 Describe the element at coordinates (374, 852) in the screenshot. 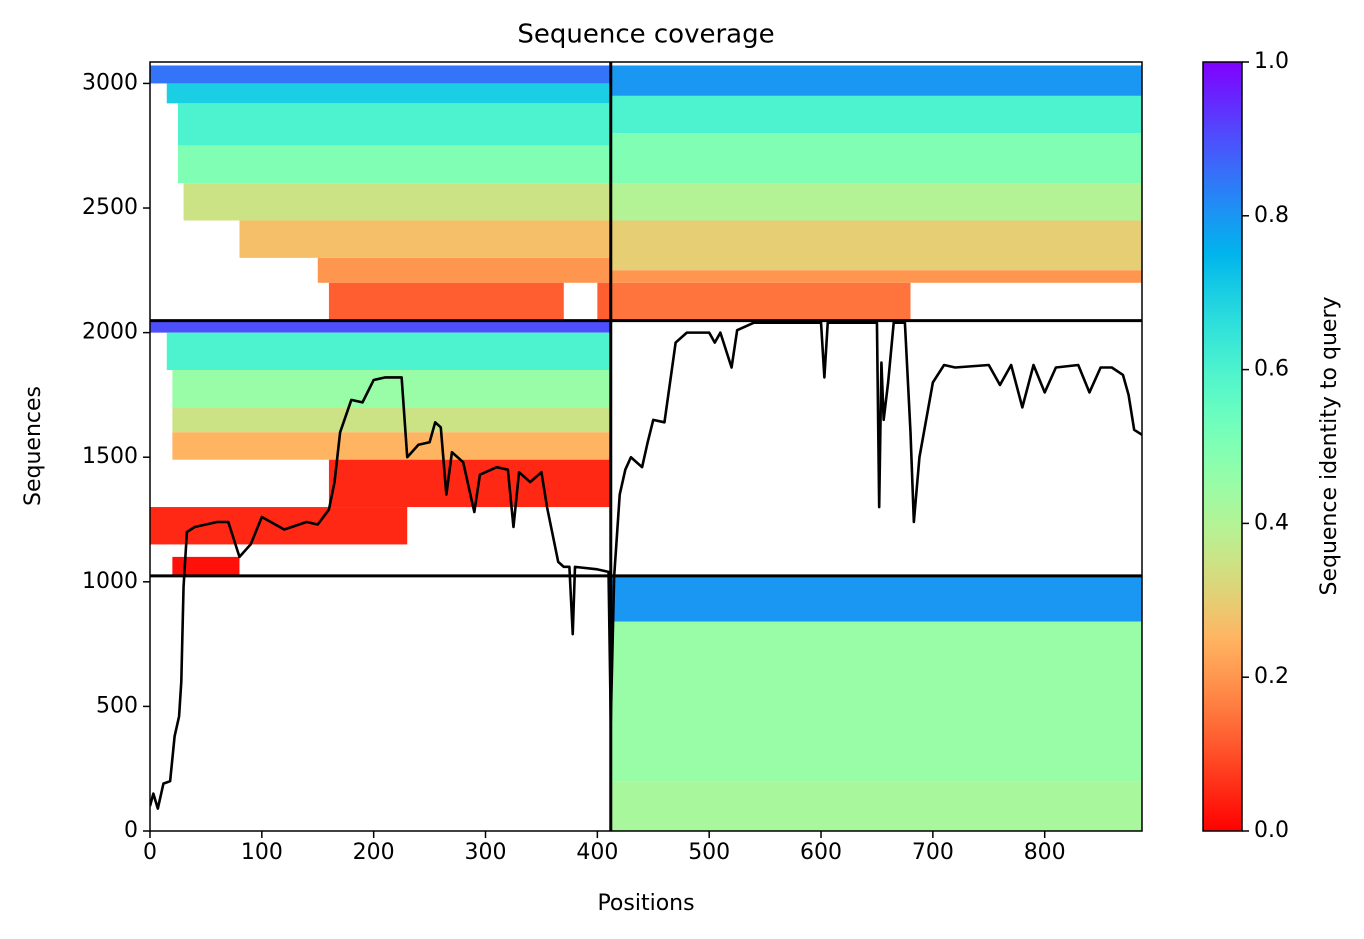

I see `x-tick-label: 200` at that location.